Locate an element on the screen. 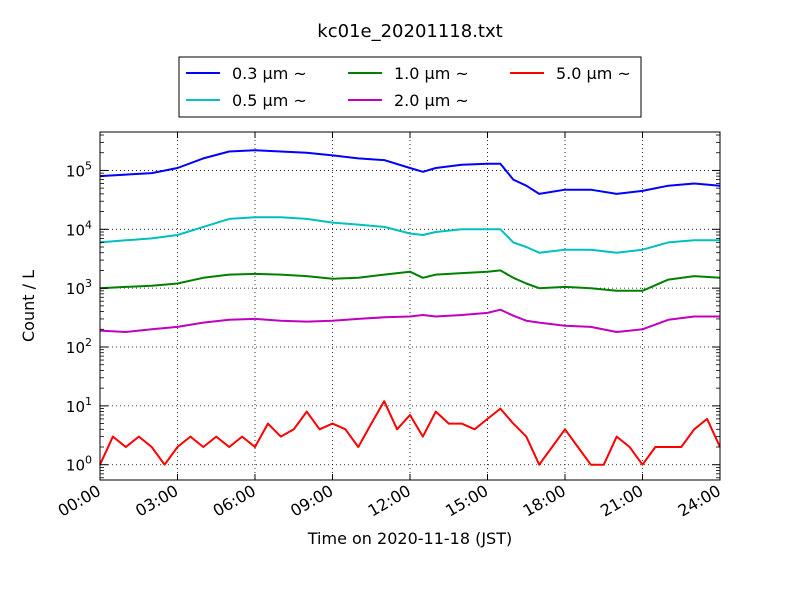 The height and width of the screenshot is (600, 800). legend: 0.3 μm ~ 0.5 μm ~ 1.0 μm ~ 2.0 μm ~ 5.0 μm ~ is located at coordinates (410, 87).